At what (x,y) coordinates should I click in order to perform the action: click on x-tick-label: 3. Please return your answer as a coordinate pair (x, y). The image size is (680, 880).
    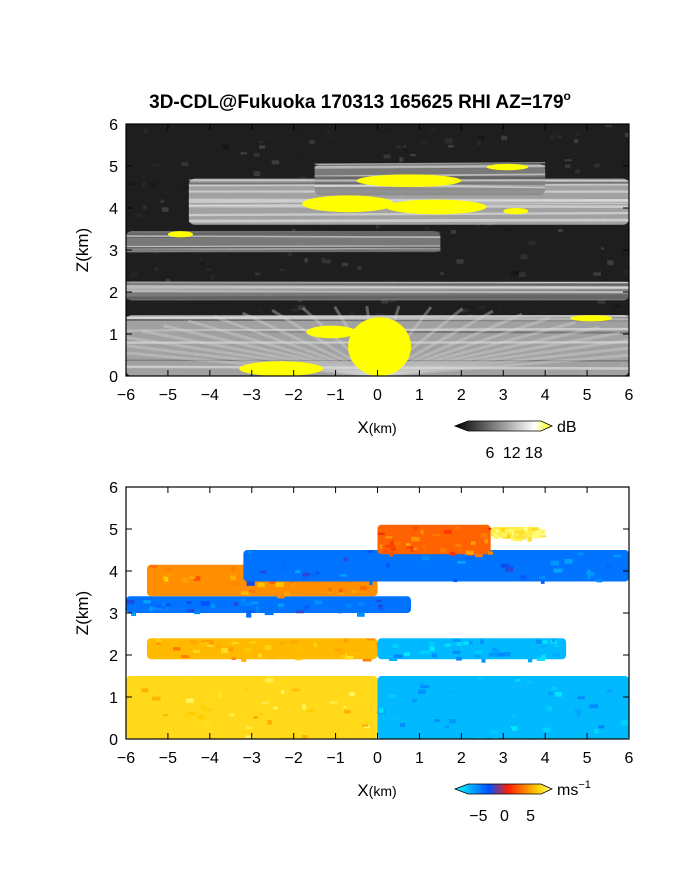
    Looking at the image, I should click on (503, 758).